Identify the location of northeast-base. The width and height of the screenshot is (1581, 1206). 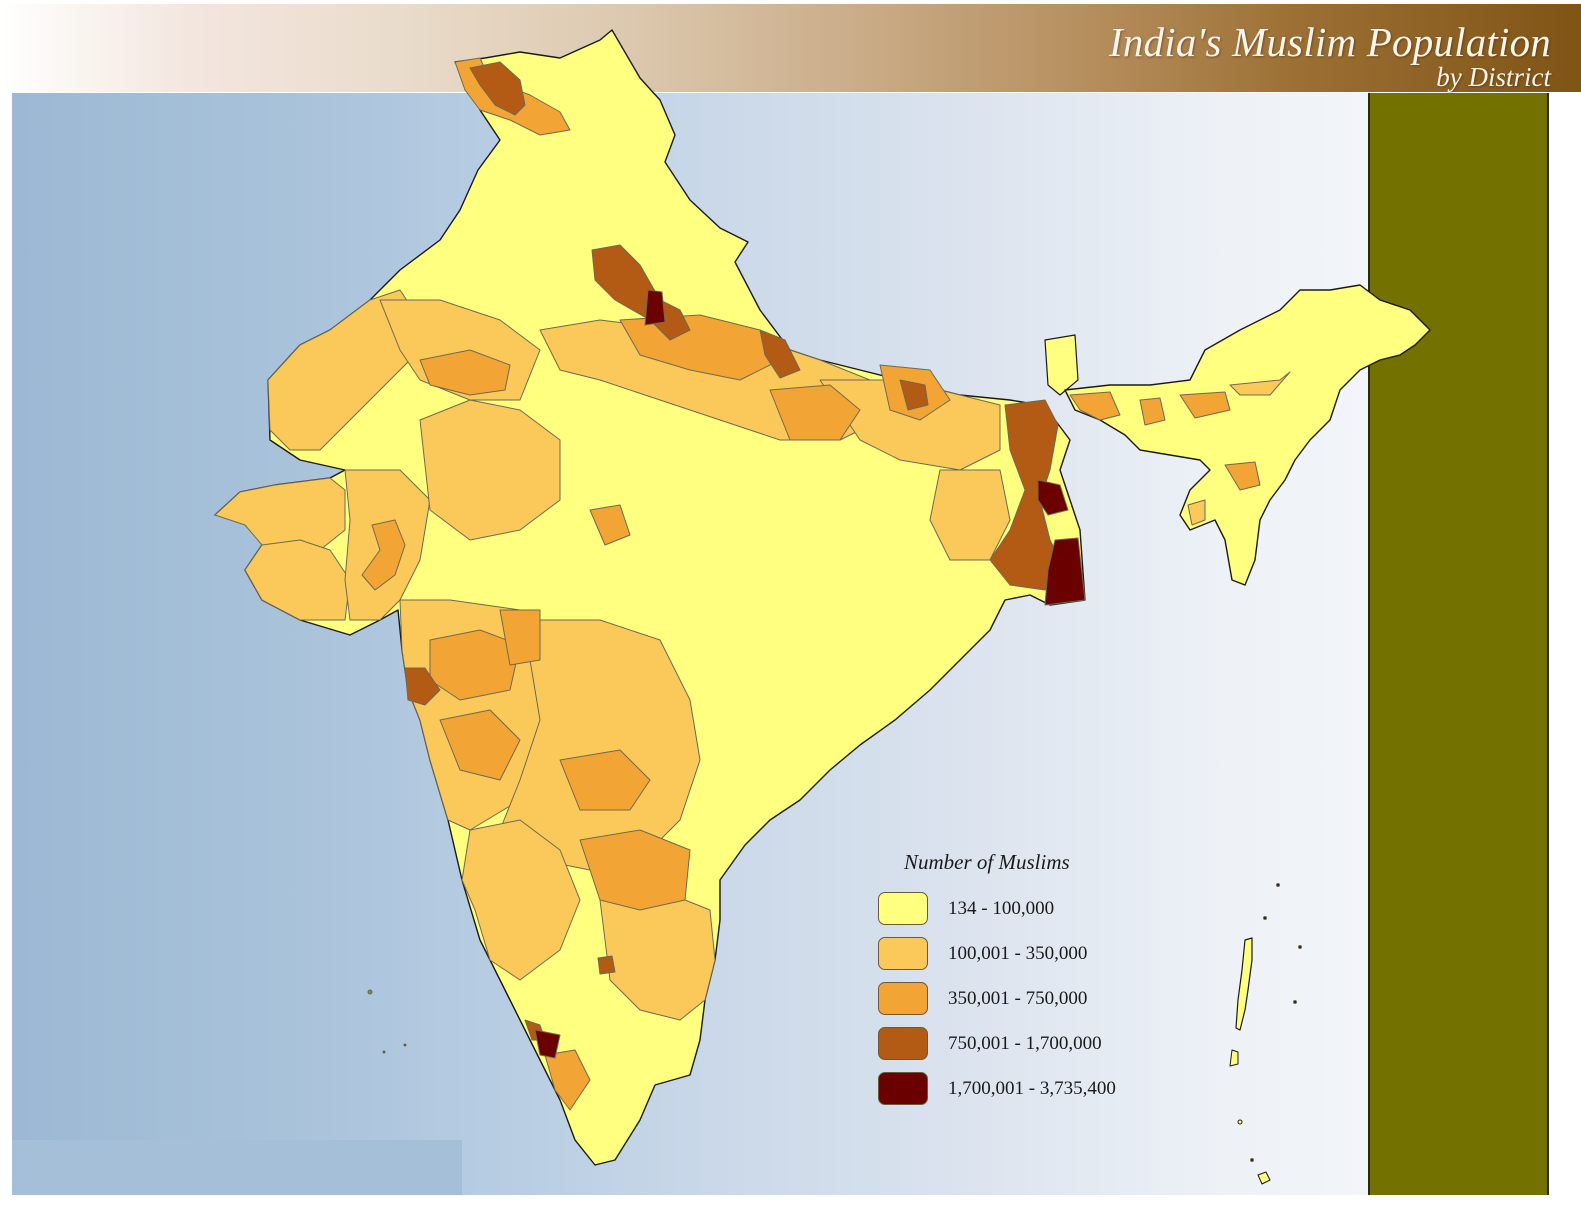
(1247, 435).